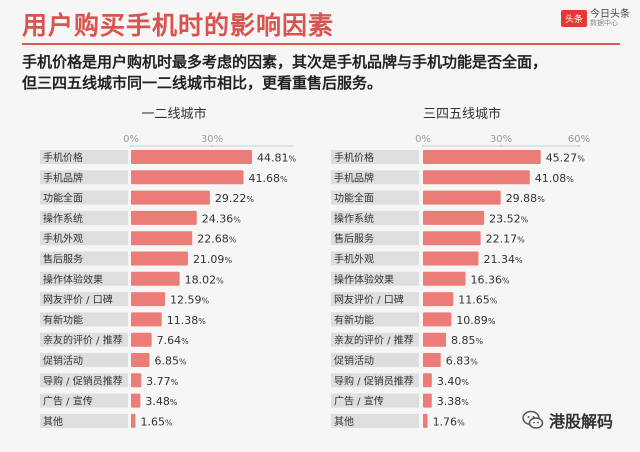  What do you see at coordinates (178, 25) in the screenshot?
I see `page-title: 用户购买手机时的影响因素` at bounding box center [178, 25].